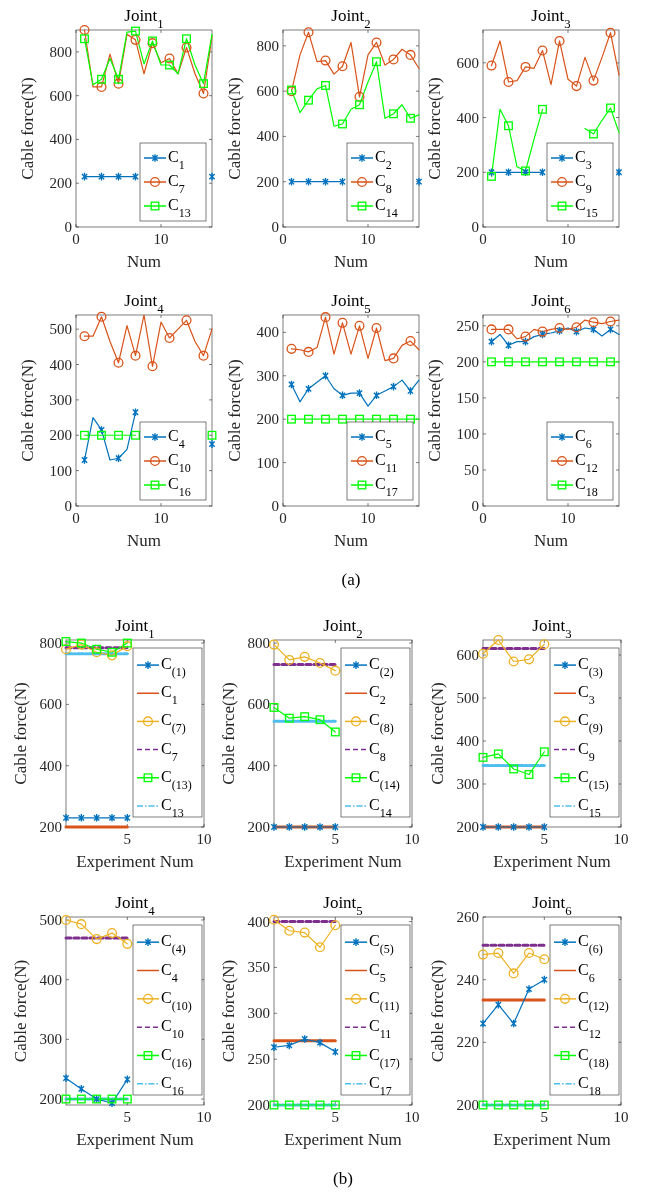 The height and width of the screenshot is (1194, 653). Describe the element at coordinates (467, 917) in the screenshot. I see `y-tick-label: 260` at that location.